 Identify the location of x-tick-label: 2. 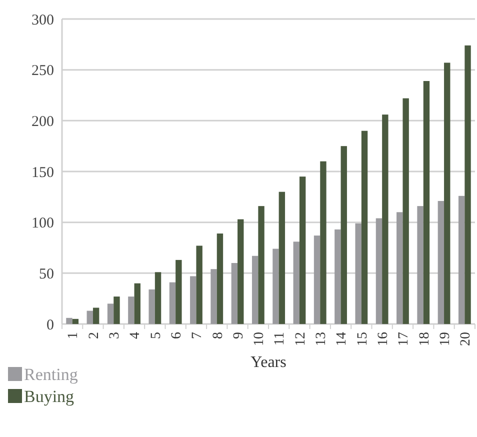
(94, 335).